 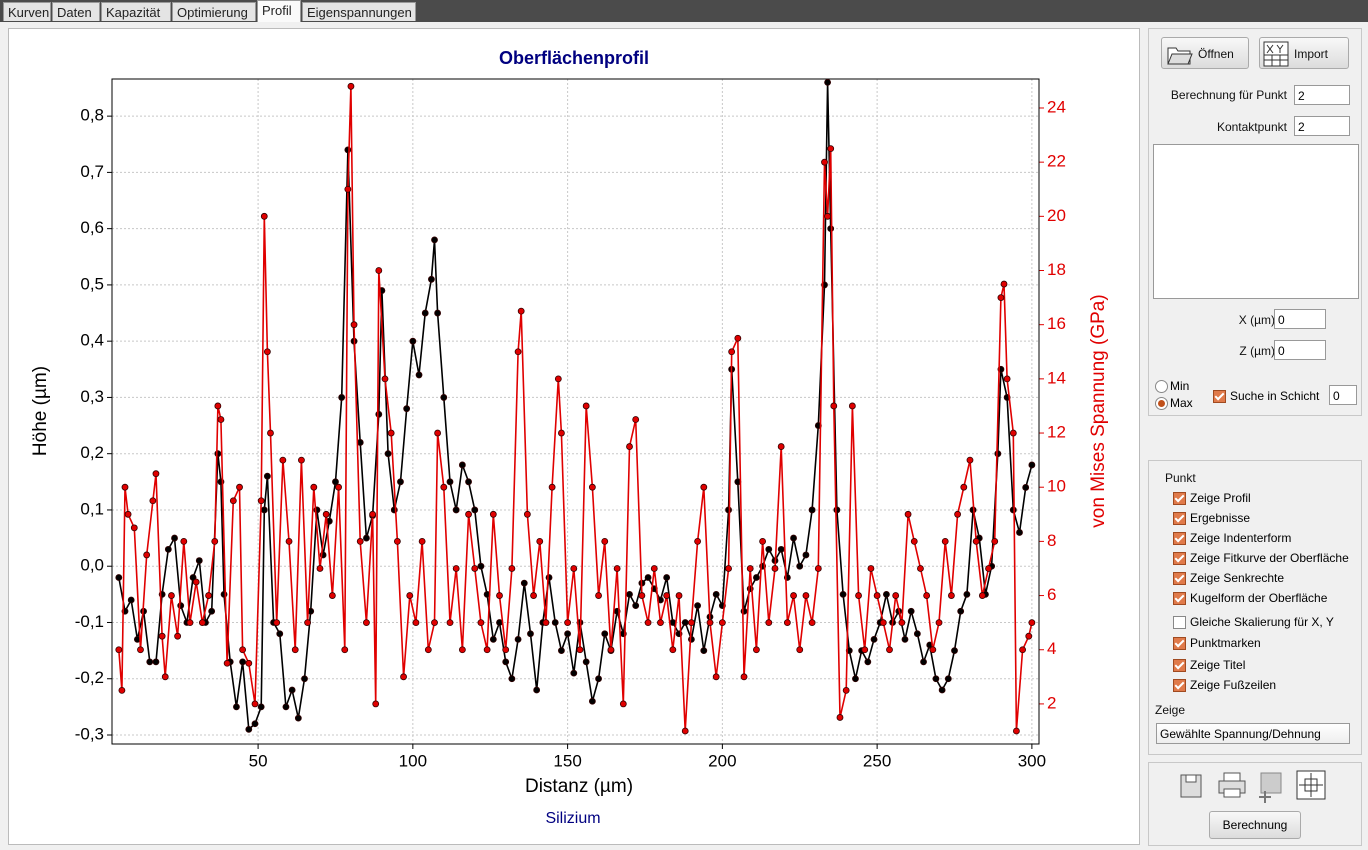 What do you see at coordinates (1205, 53) in the screenshot?
I see `open-button: Öffnen` at bounding box center [1205, 53].